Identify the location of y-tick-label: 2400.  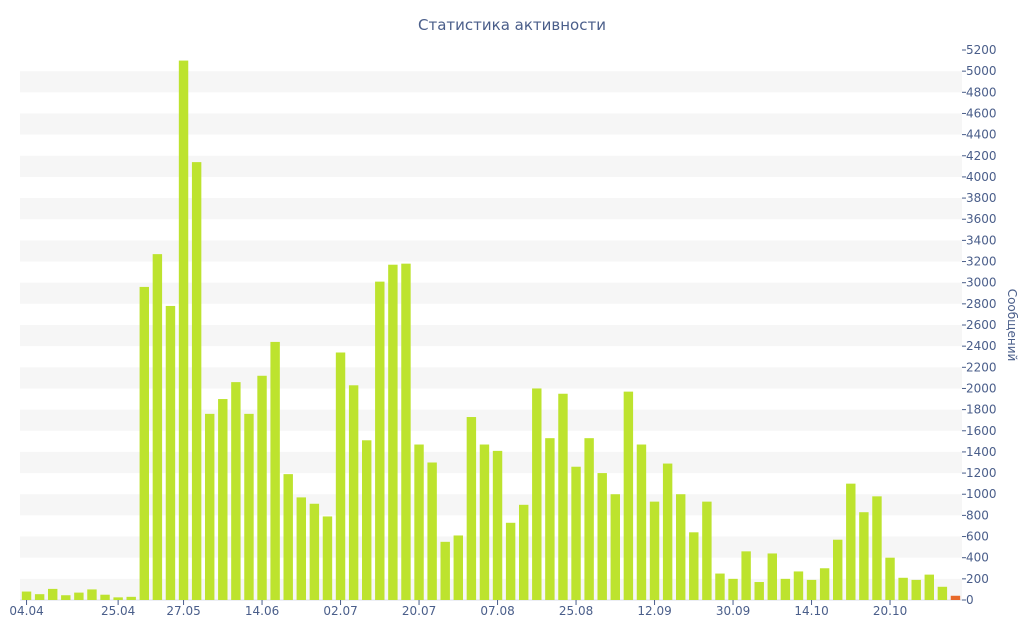
(981, 346).